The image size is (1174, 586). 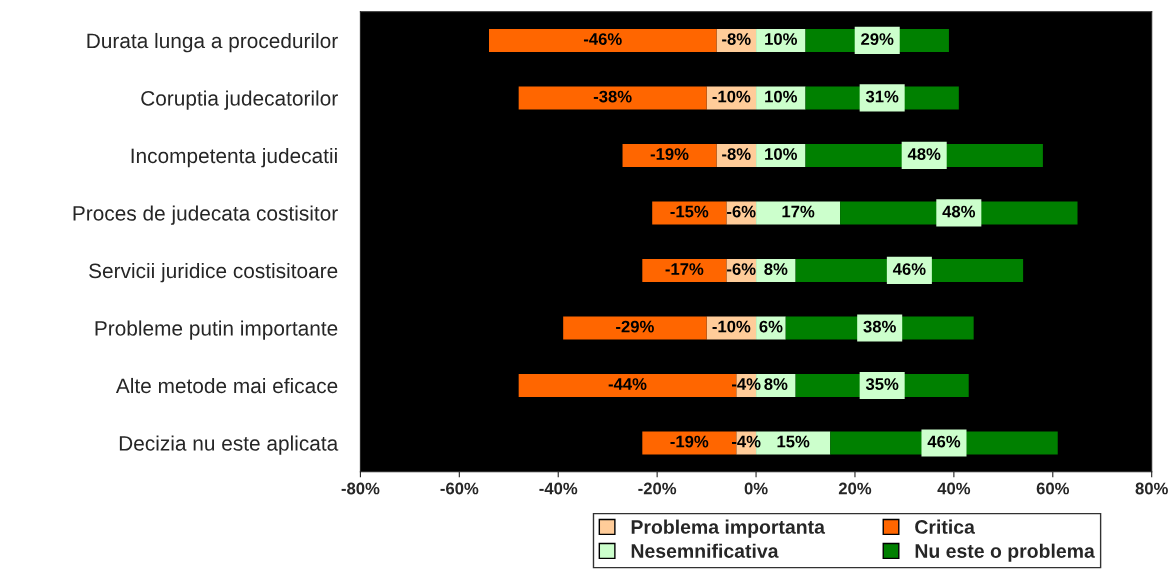 I want to click on y-tick-label: Alte metode mai eficace, so click(x=226, y=385).